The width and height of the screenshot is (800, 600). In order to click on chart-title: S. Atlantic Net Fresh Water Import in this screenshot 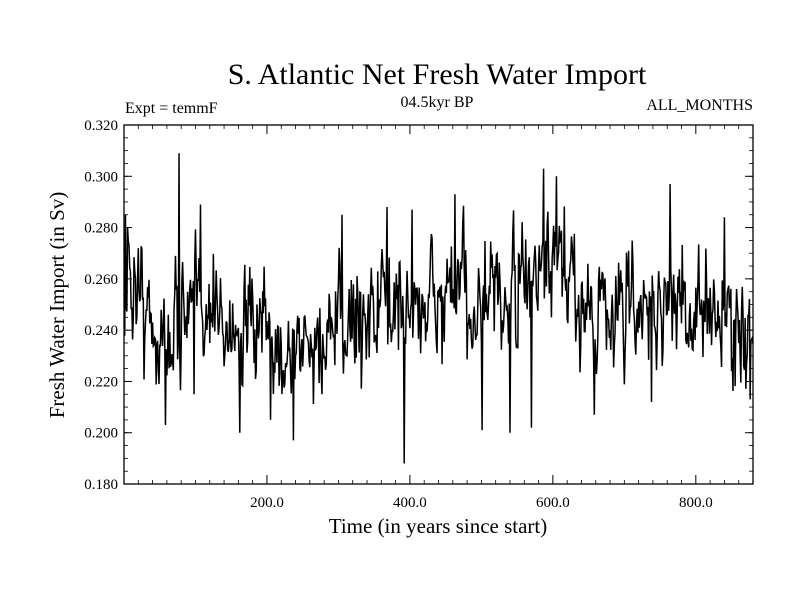, I will do `click(437, 74)`.